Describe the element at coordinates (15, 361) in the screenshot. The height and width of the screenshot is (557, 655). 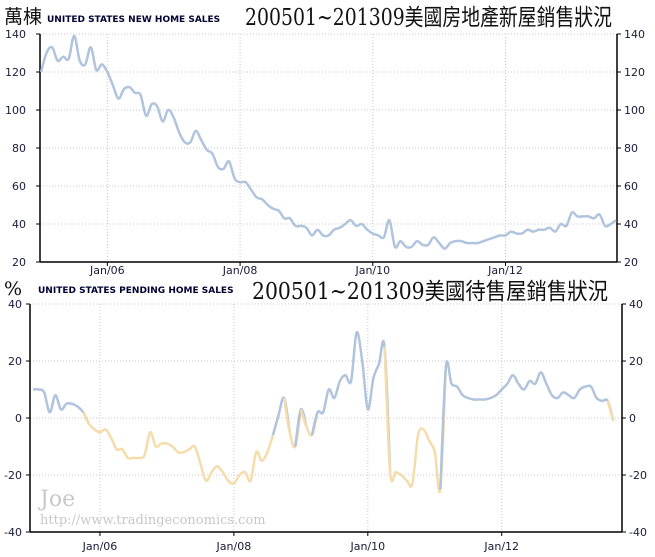
I see `y-tick-label-left: 20` at that location.